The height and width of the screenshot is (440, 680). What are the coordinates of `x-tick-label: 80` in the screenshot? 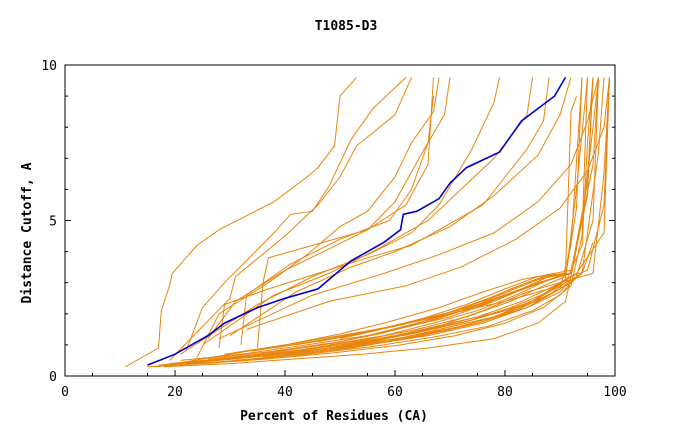 It's located at (505, 392).